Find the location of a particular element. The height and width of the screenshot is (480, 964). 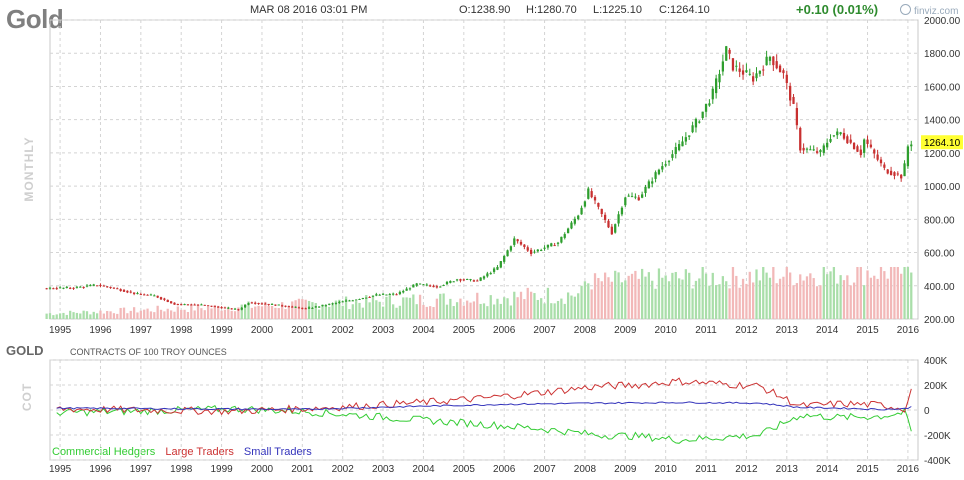

price-y-tick-label: 1400.00 is located at coordinates (942, 121).